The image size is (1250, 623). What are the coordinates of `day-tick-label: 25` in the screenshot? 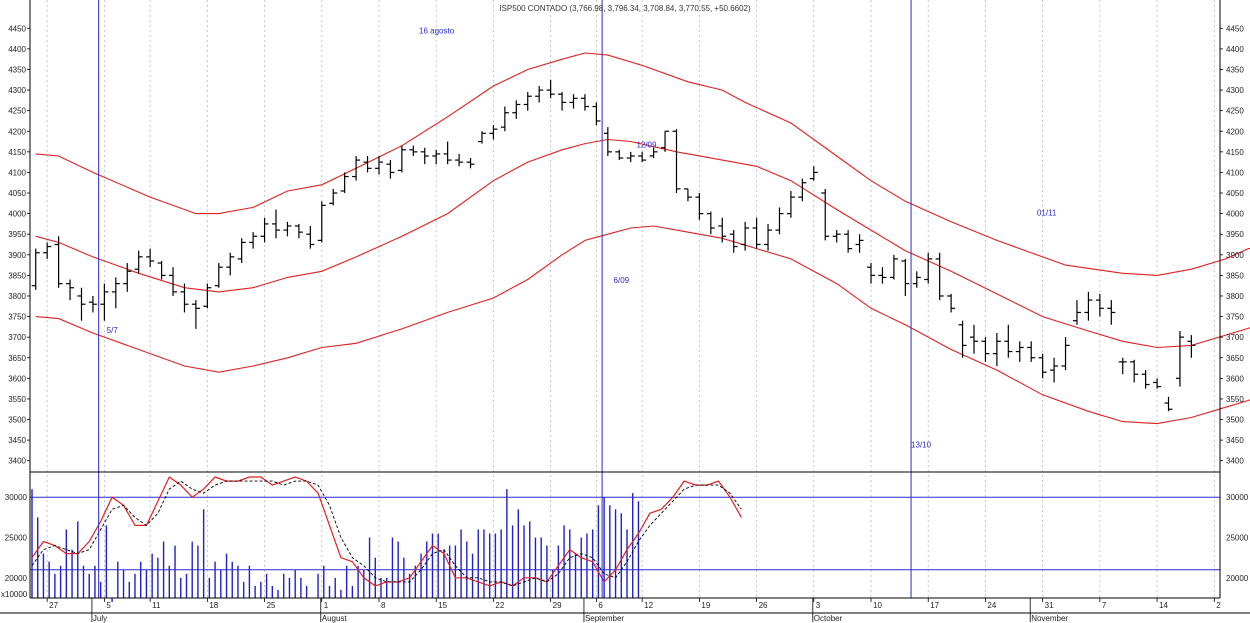 It's located at (271, 605).